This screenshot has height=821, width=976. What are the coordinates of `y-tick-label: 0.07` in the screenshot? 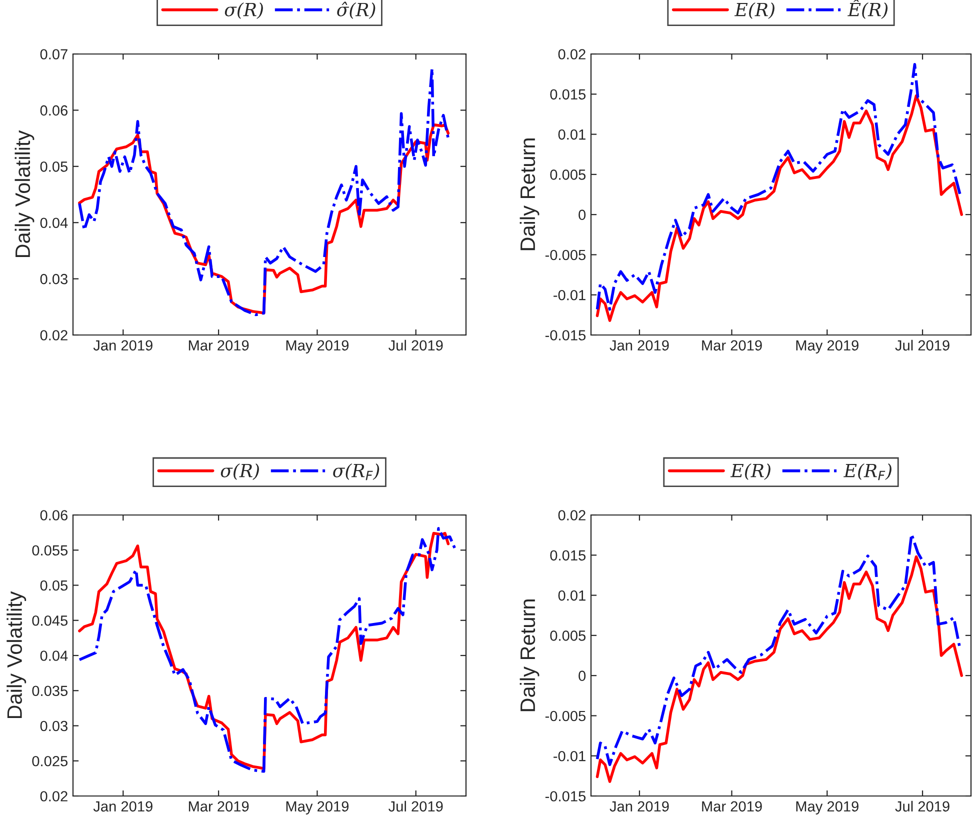 It's located at (54, 54).